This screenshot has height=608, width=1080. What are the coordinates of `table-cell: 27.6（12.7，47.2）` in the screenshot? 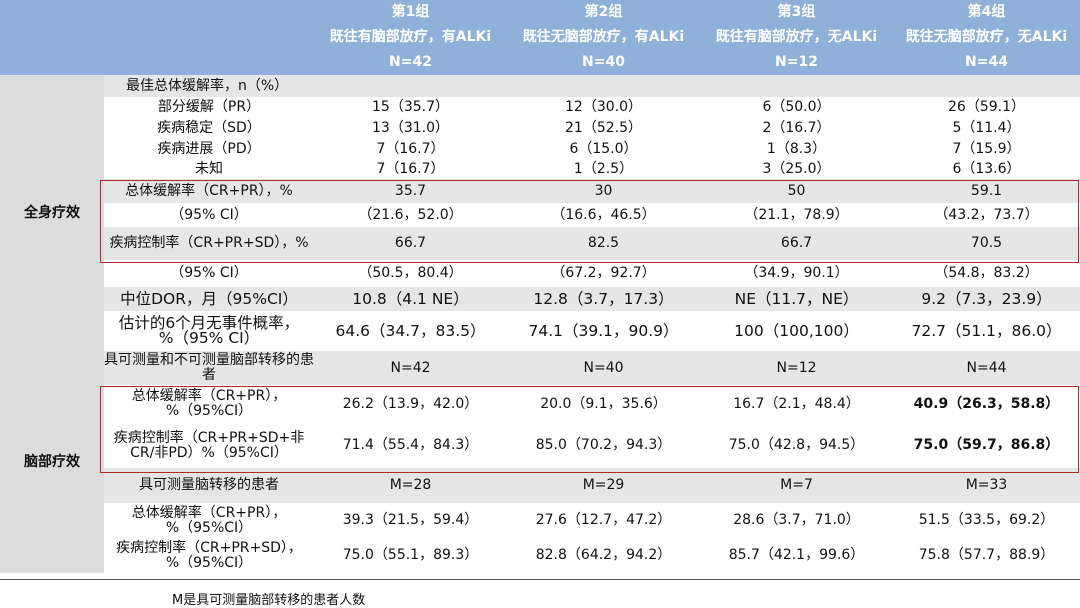 It's located at (603, 520).